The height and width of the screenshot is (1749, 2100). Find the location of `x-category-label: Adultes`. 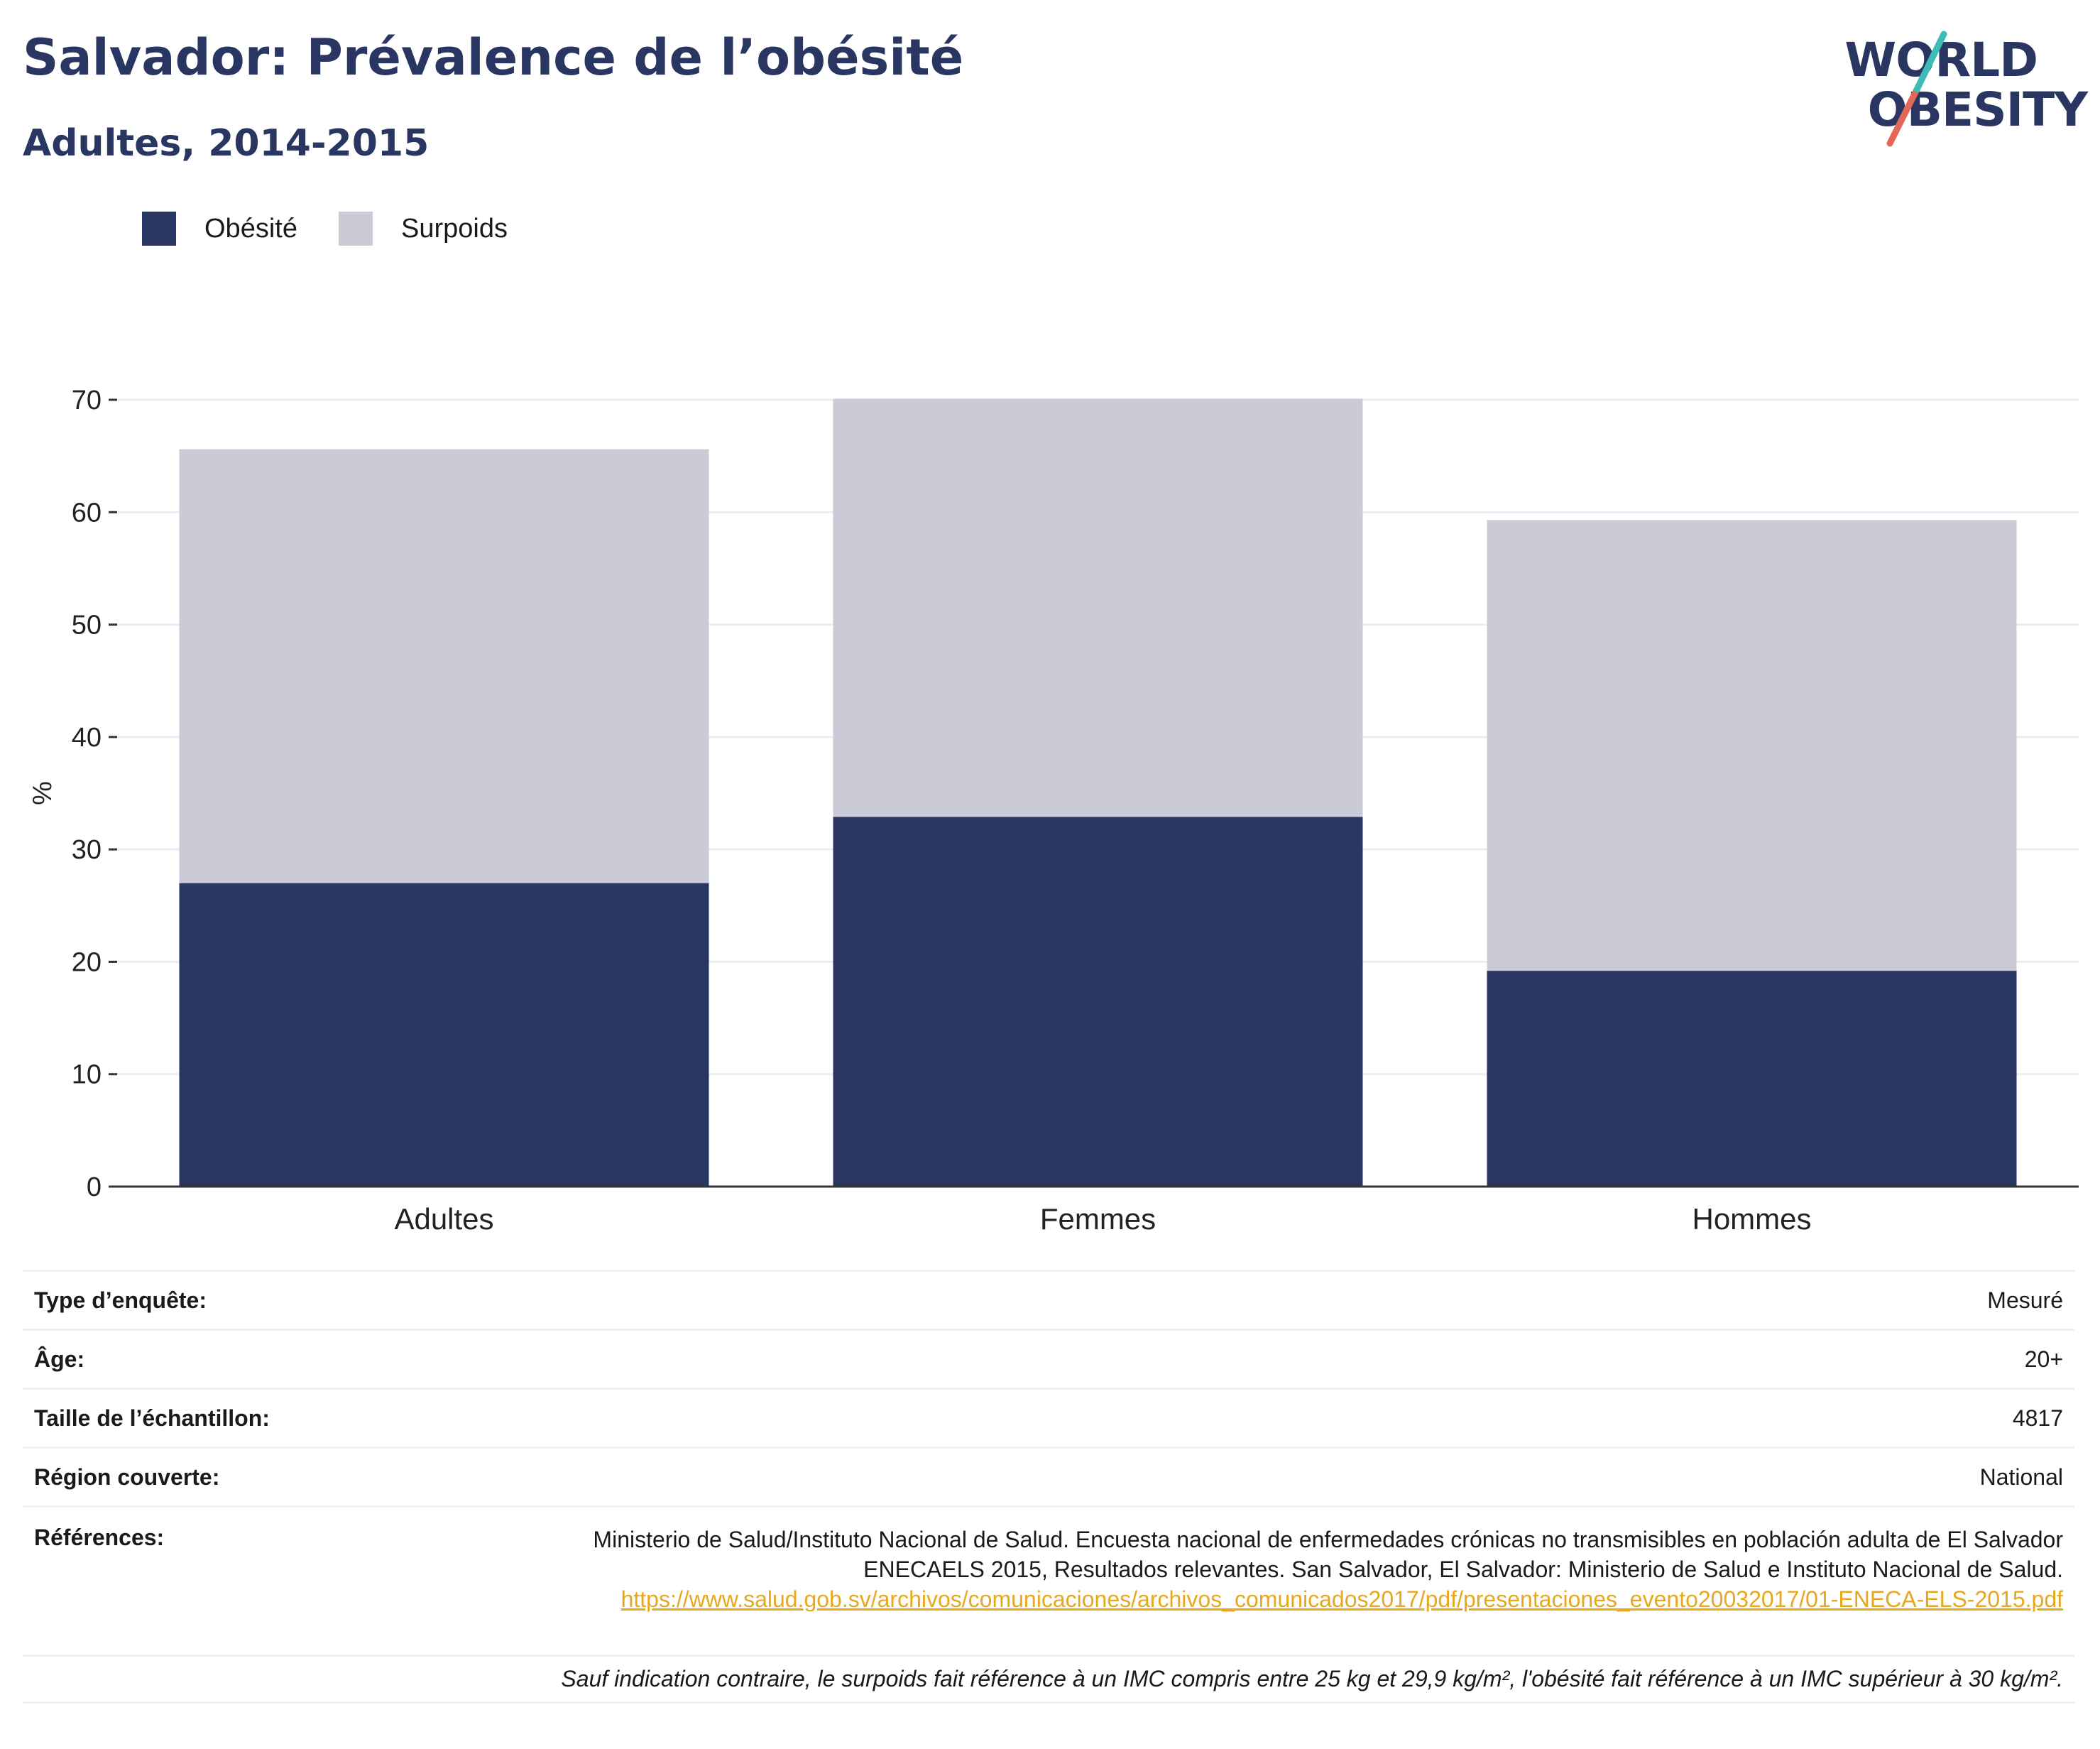

x-category-label: Adultes is located at coordinates (443, 1219).